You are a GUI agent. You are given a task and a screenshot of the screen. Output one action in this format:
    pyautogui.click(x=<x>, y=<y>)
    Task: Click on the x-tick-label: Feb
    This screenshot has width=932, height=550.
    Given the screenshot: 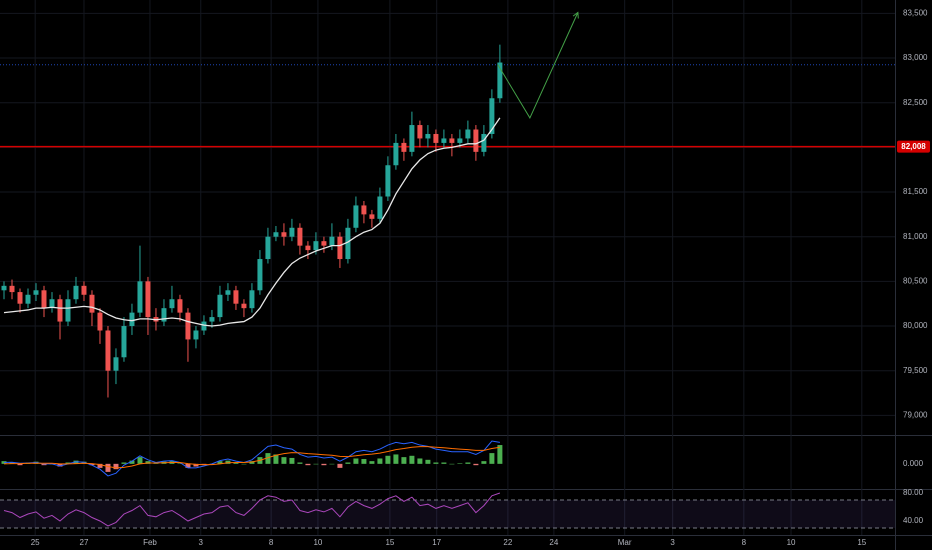 What is the action you would take?
    pyautogui.click(x=150, y=542)
    